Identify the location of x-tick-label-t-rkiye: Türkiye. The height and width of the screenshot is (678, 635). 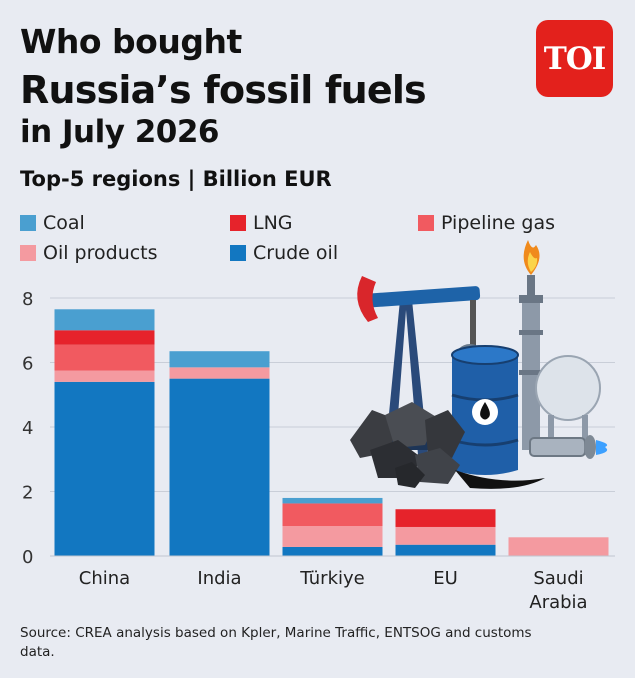
(332, 578).